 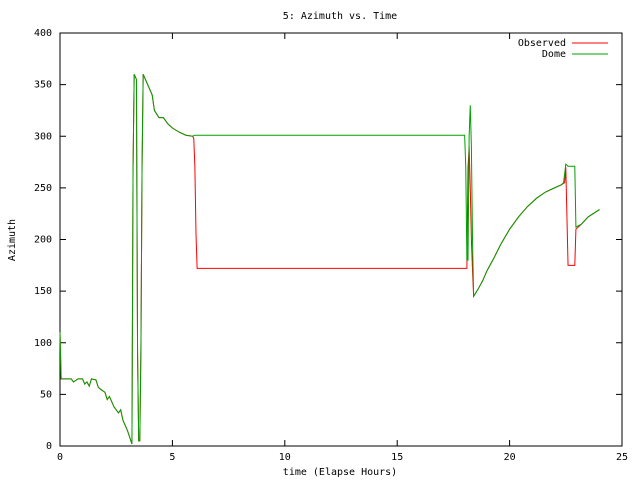 I want to click on y-tick-label: 250, so click(x=43, y=188).